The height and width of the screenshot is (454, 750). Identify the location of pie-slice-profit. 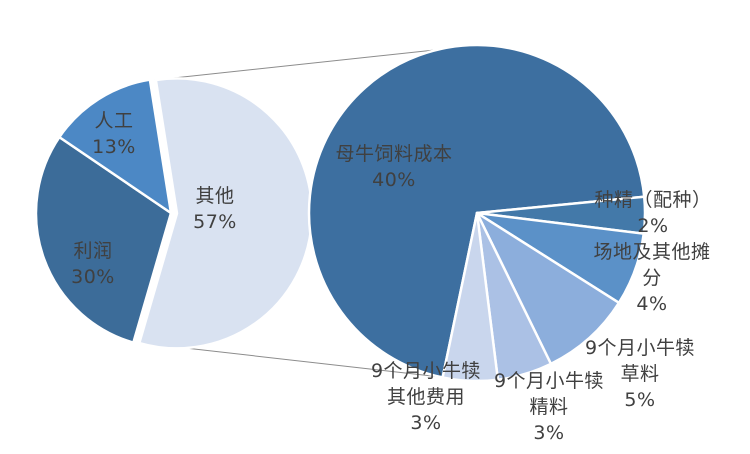
(103, 239).